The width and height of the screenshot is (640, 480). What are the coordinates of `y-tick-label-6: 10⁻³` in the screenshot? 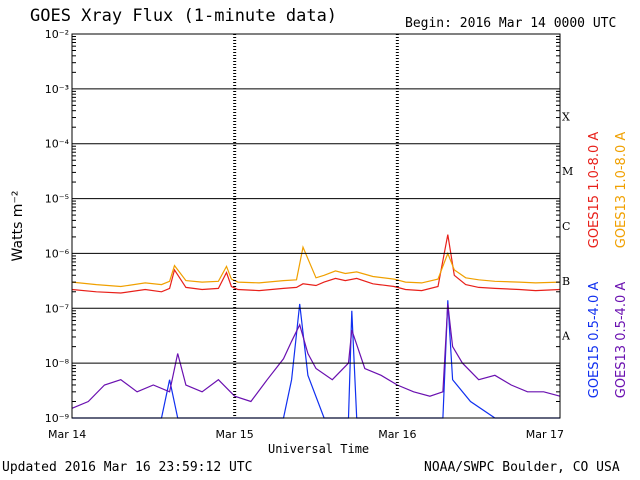 It's located at (57, 89).